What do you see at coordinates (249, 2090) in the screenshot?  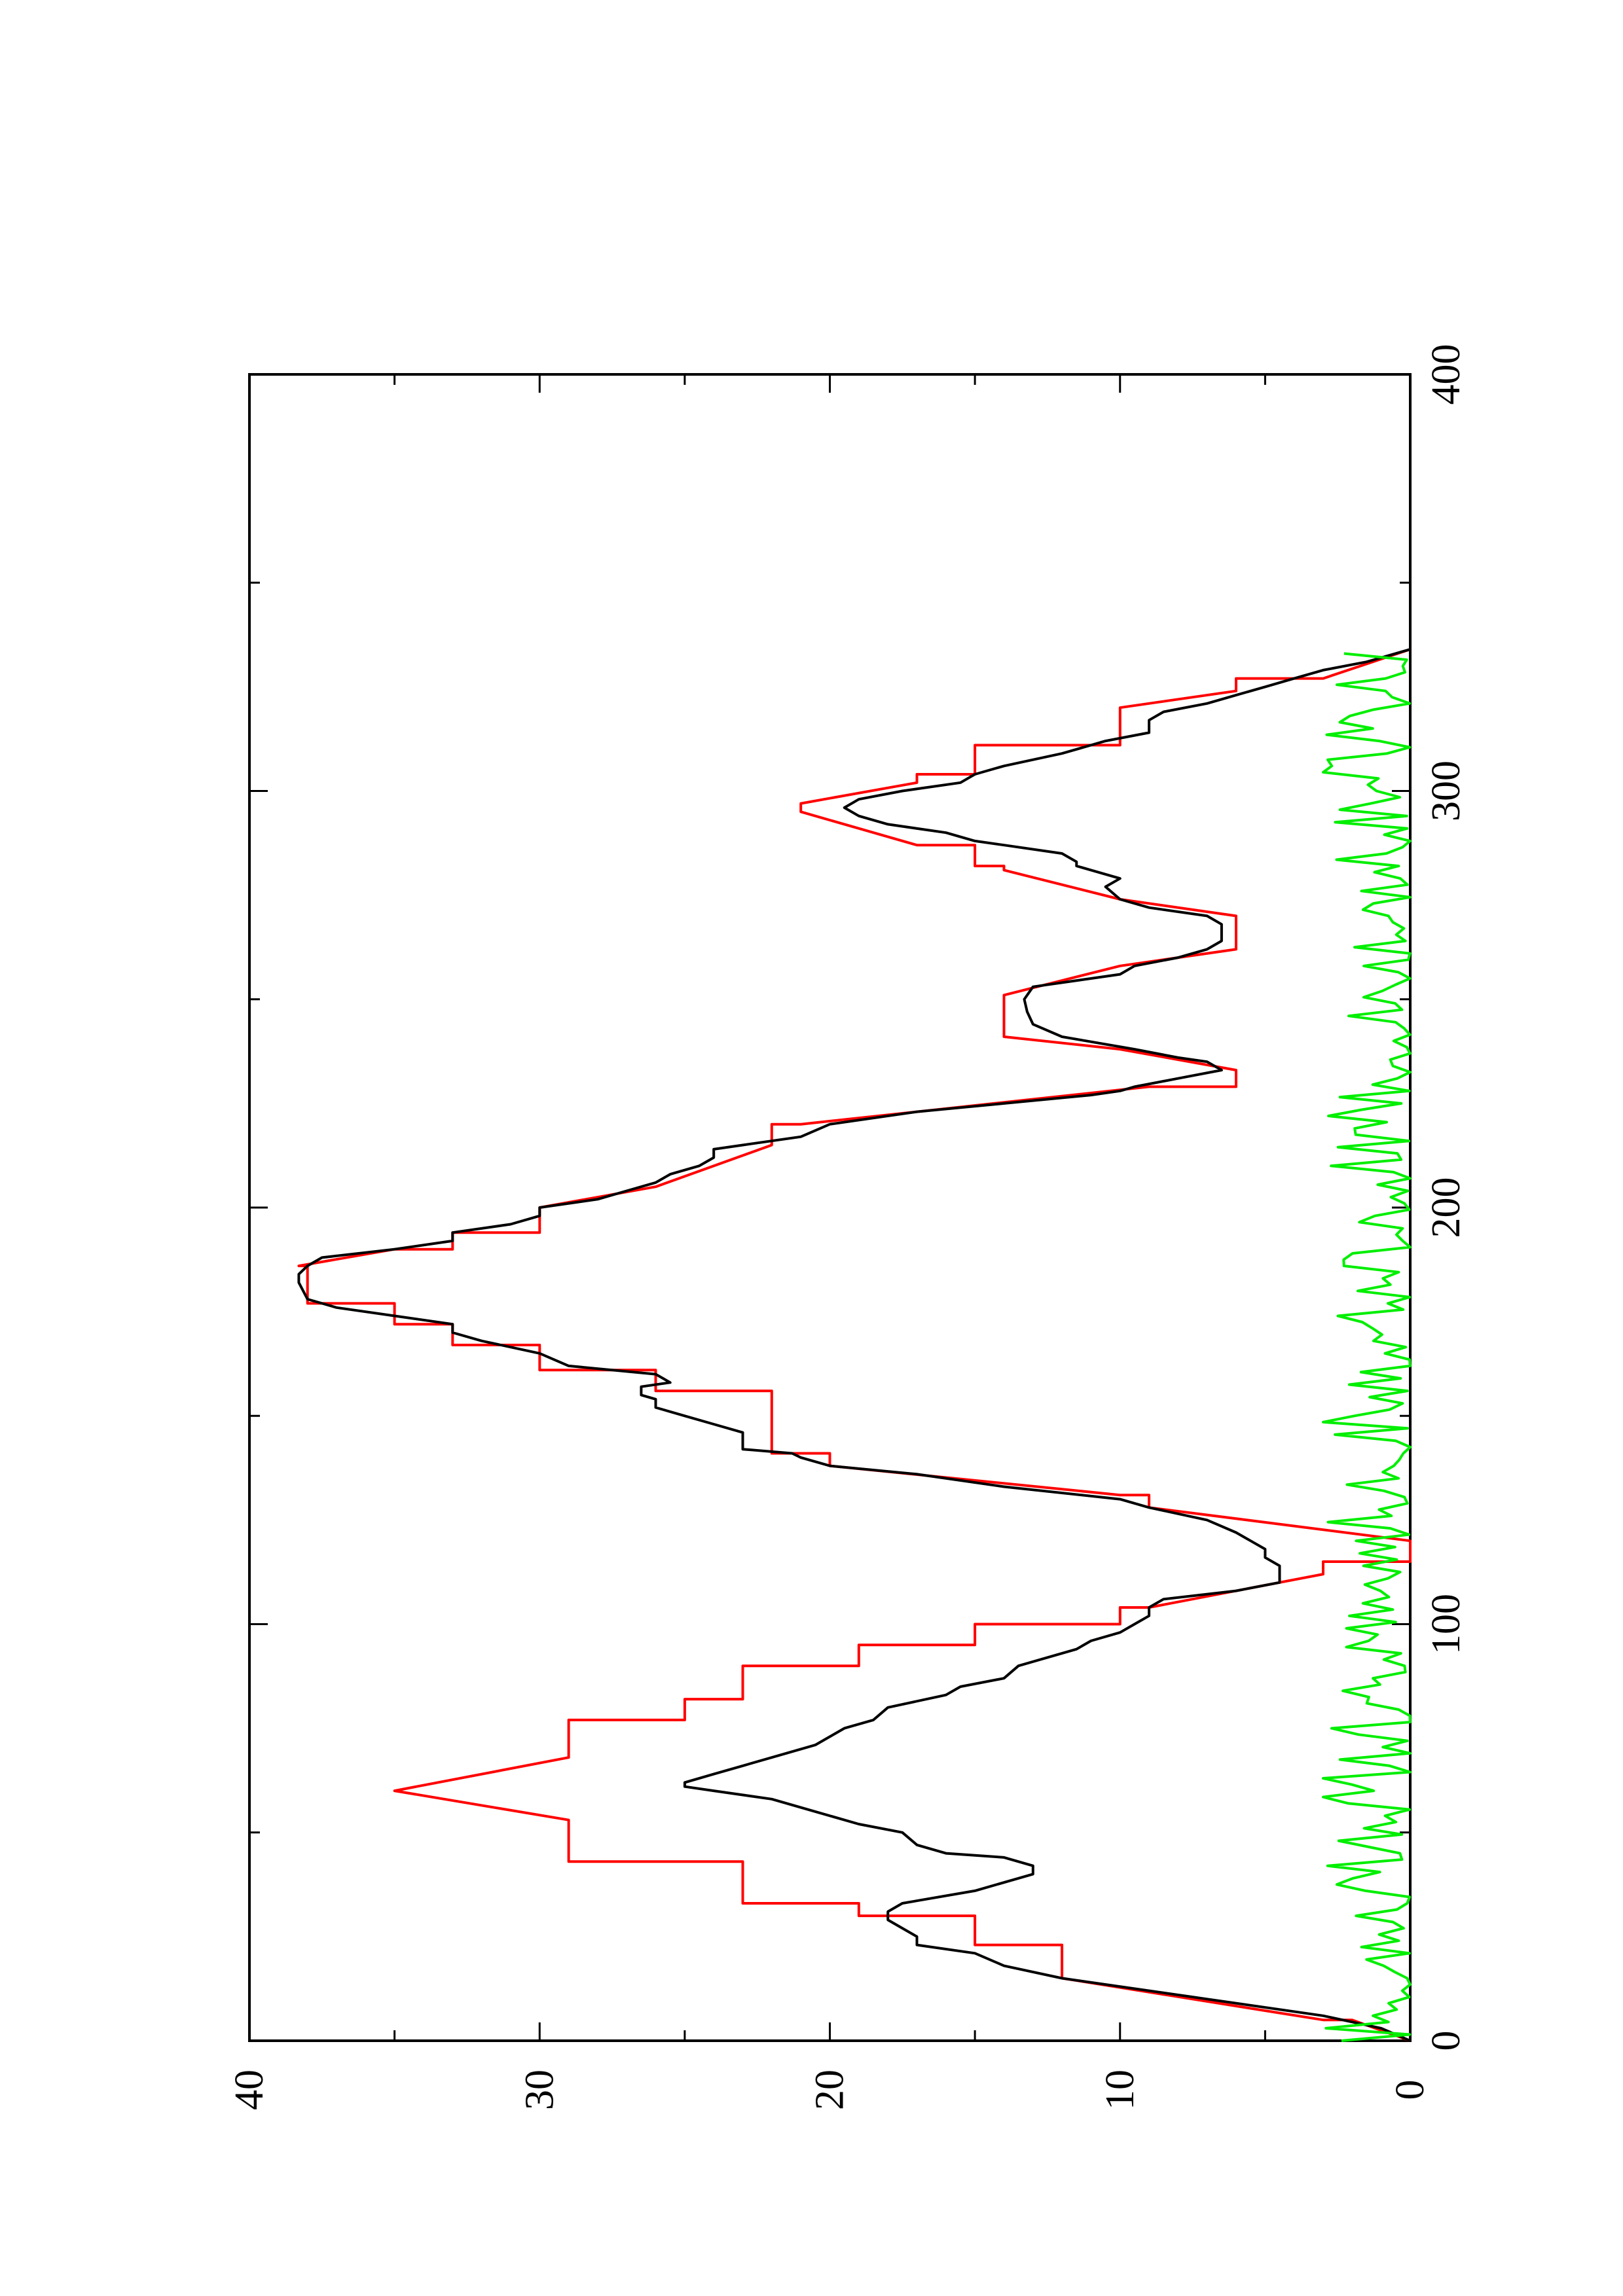 I see `y-tick-label: 40` at bounding box center [249, 2090].